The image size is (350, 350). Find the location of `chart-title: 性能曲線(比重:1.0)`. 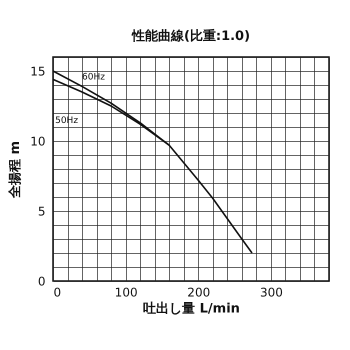

chart-title: 性能曲線(比重:1.0) is located at coordinates (190, 36).